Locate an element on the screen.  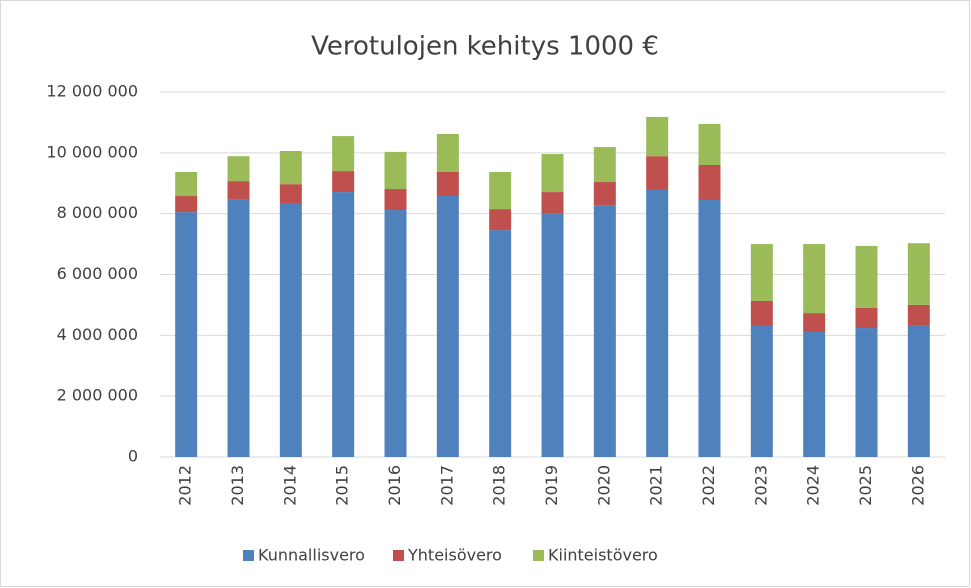
y-tick-label: 10 000 000 is located at coordinates (92, 151).